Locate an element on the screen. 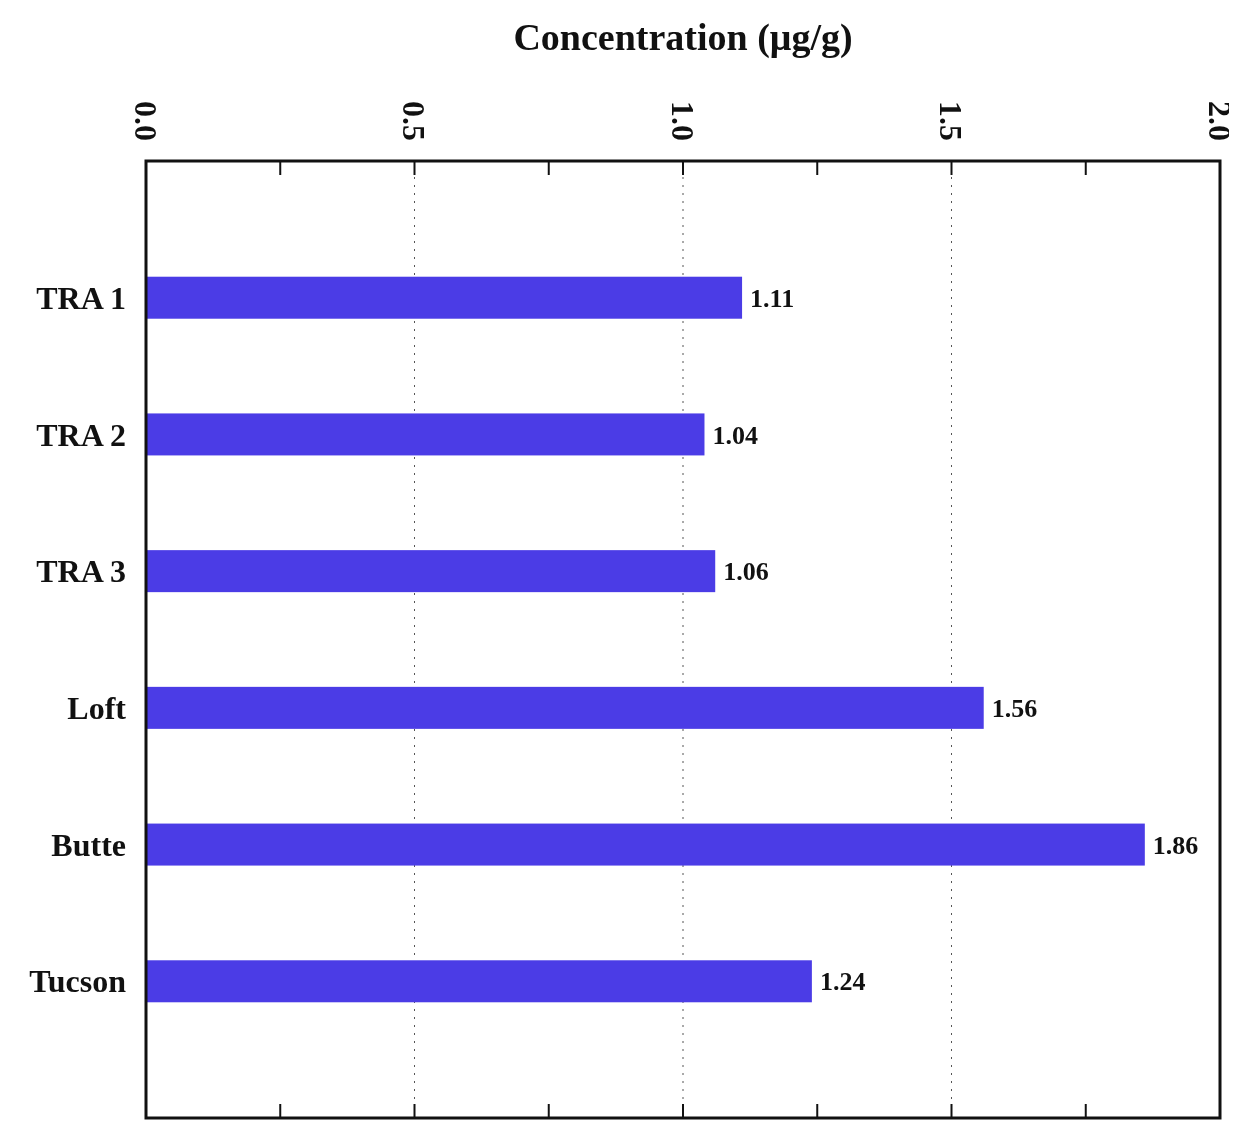 The height and width of the screenshot is (1128, 1237). y-tick-label: TRA 1 is located at coordinates (81, 297).